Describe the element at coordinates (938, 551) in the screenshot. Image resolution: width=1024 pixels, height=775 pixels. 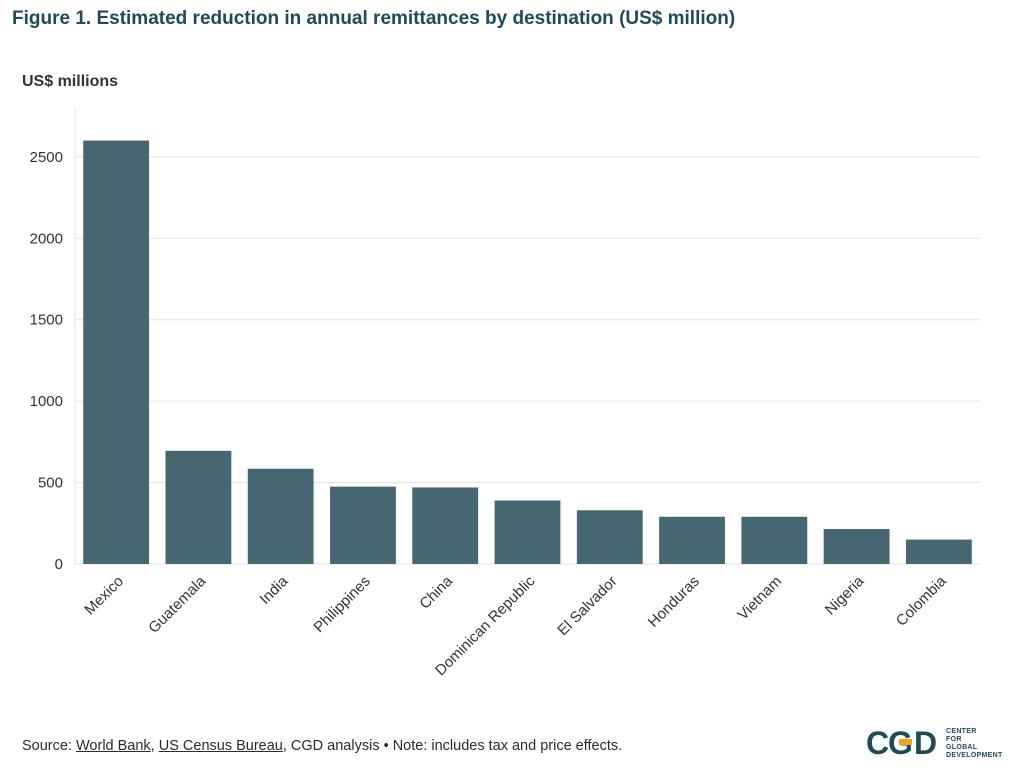
I see `bar-colombia` at that location.